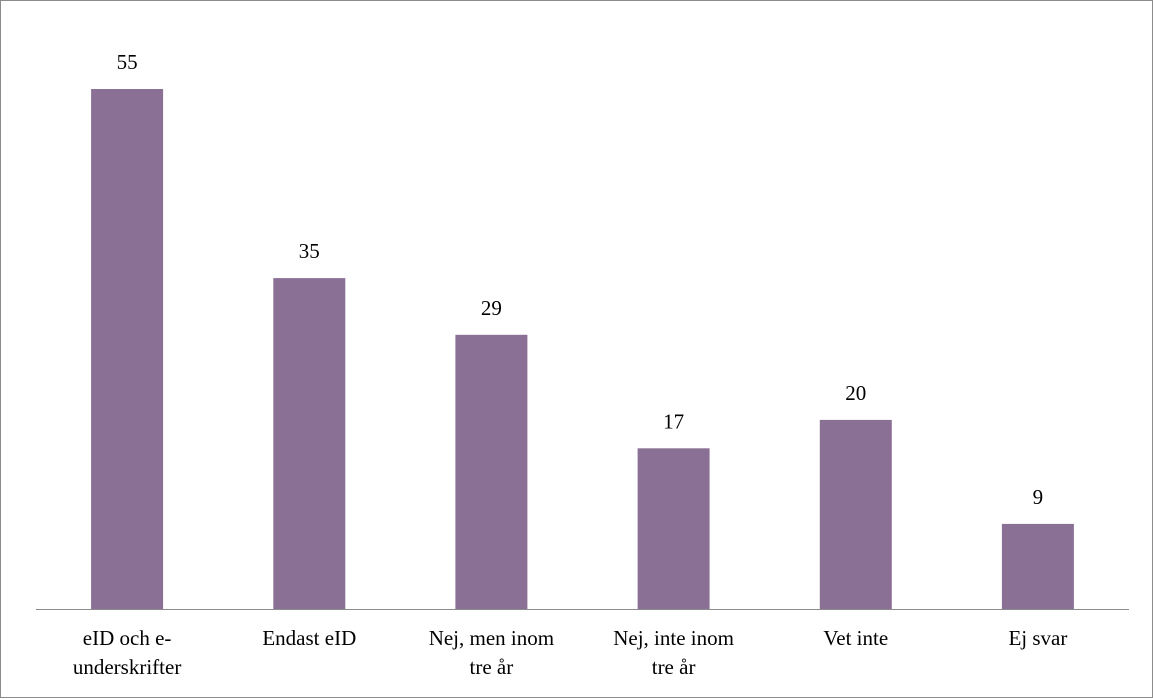 This screenshot has width=1153, height=699. I want to click on data-label-3: 17, so click(673, 421).